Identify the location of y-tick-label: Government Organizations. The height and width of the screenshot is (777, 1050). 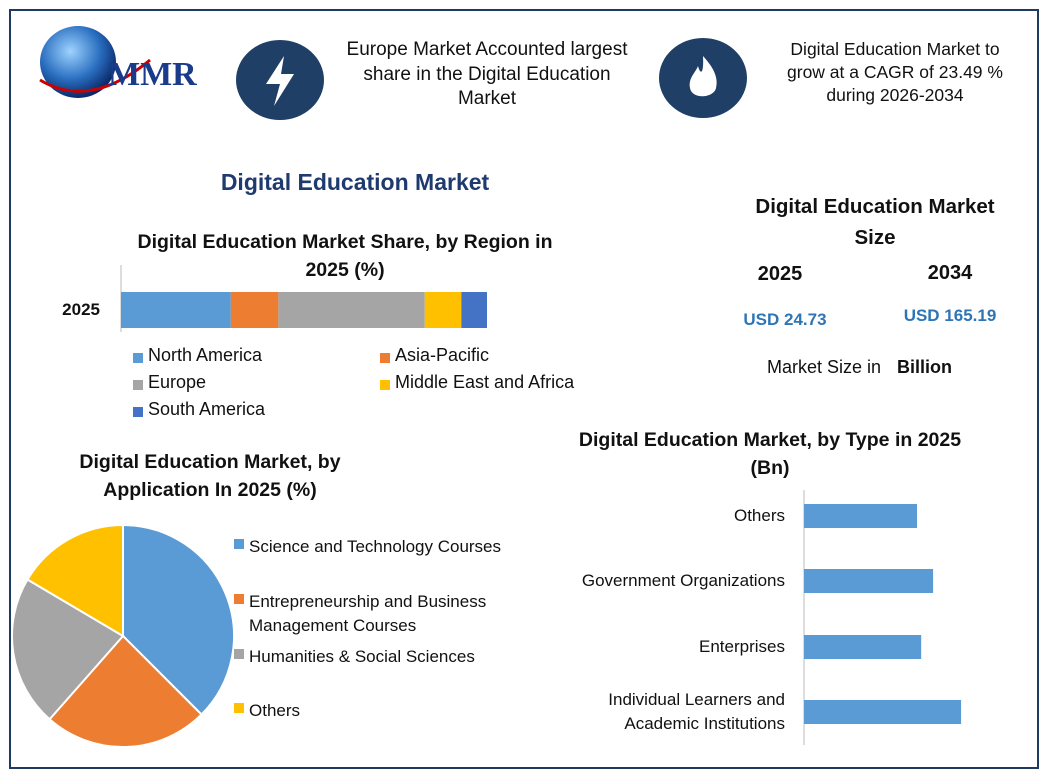
(683, 580).